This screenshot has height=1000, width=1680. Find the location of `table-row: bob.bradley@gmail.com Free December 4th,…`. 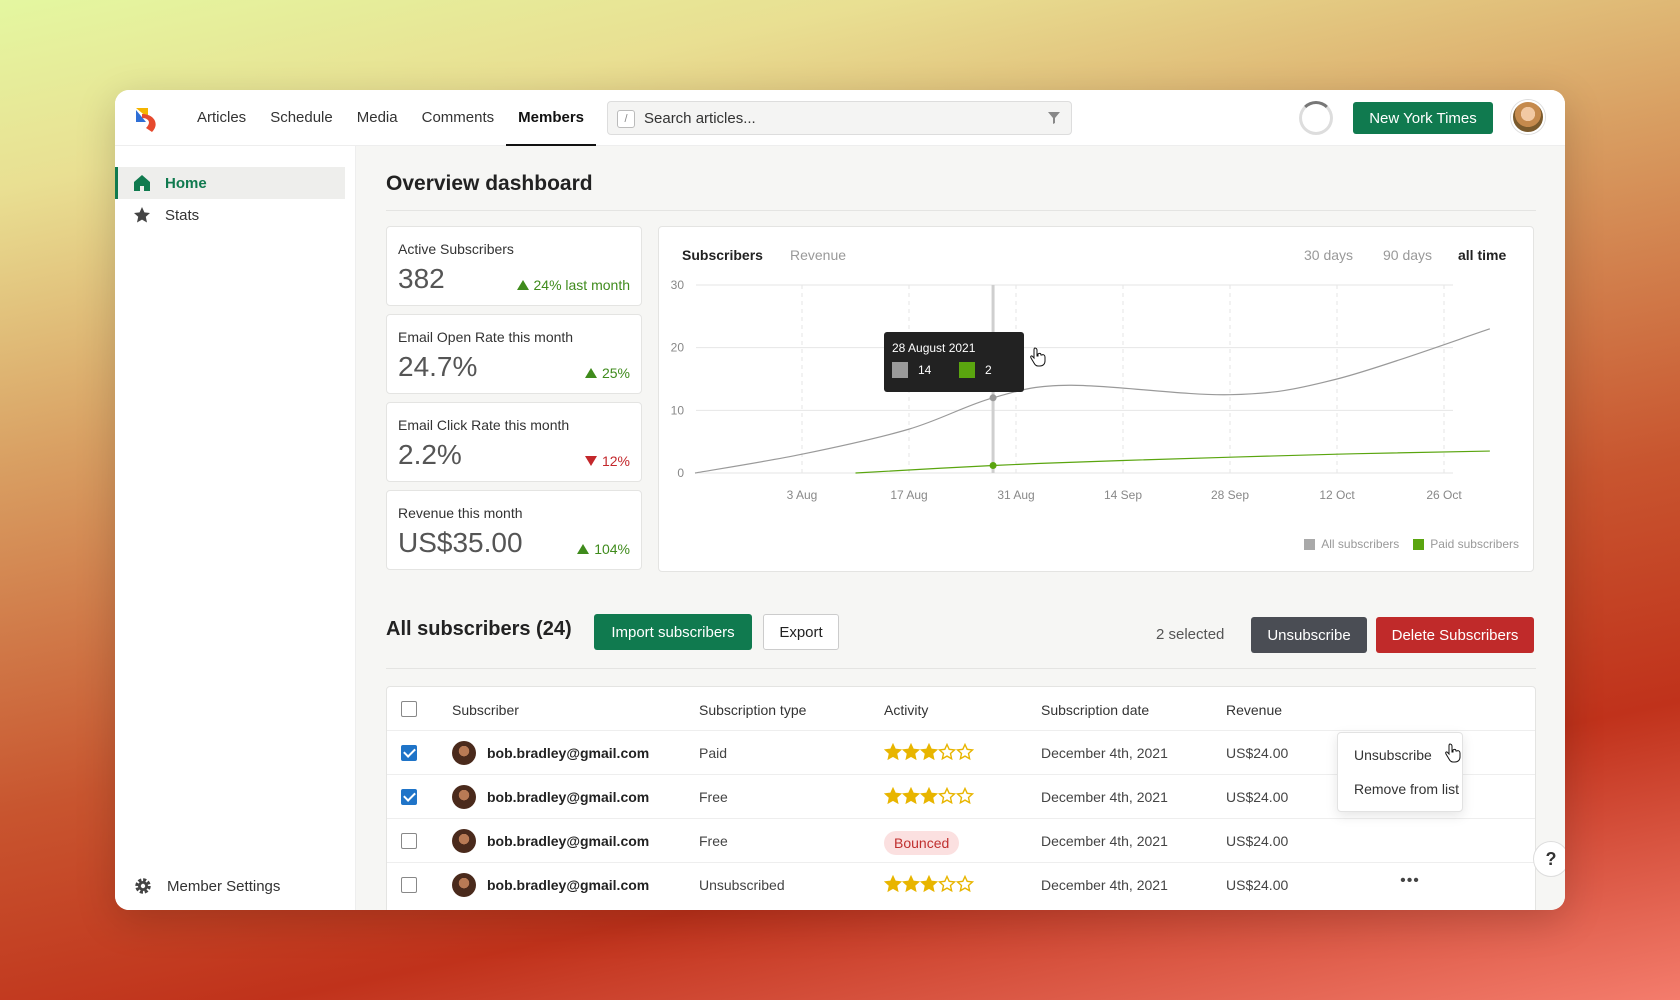

table-row: bob.bradley@gmail.com Free December 4th,… is located at coordinates (961, 796).